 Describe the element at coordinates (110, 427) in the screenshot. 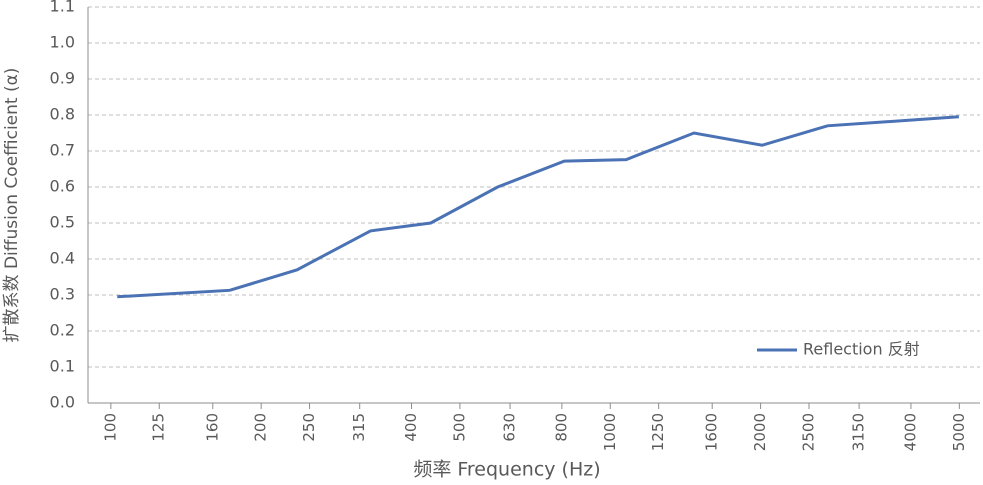

I see `x-tick-label: 100` at that location.